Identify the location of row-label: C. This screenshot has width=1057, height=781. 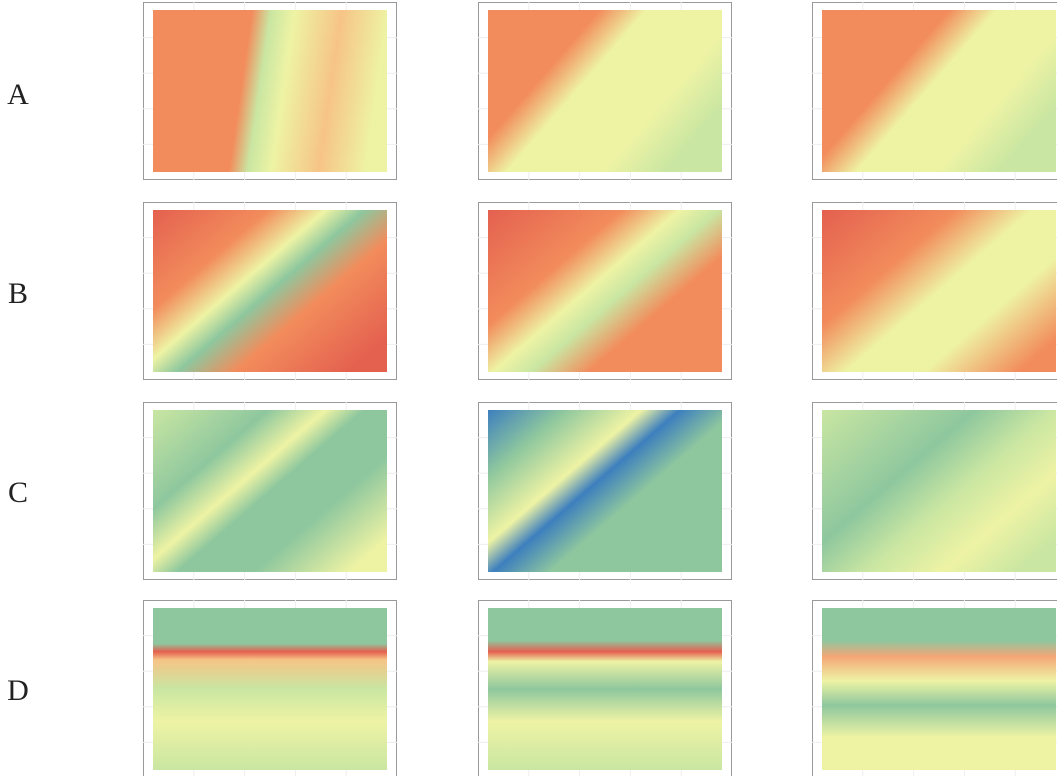
(18, 492).